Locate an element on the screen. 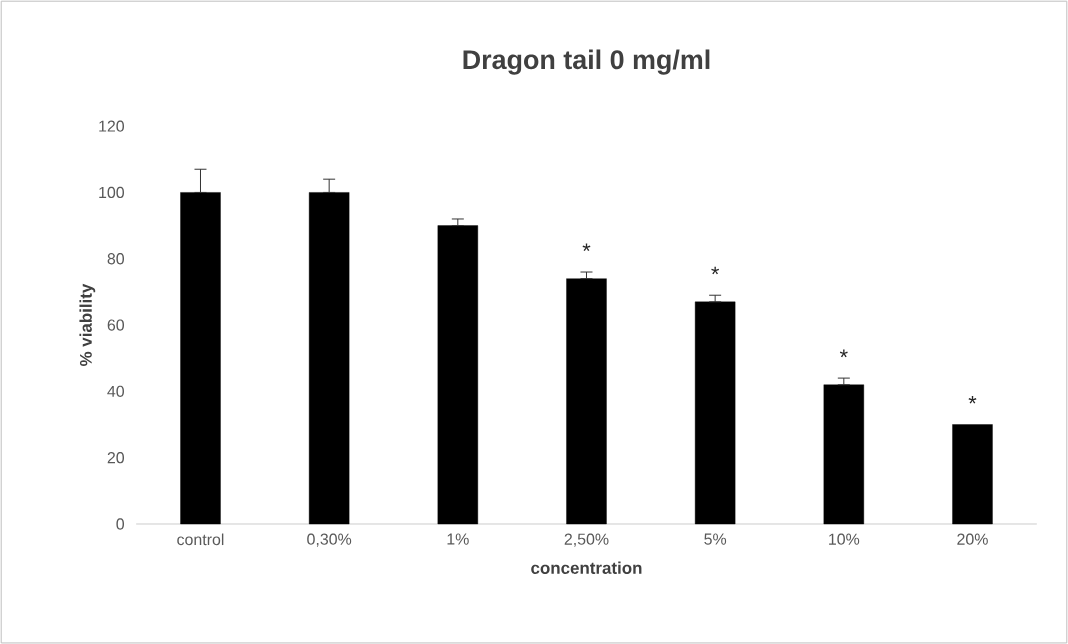  x-axis-title: concentration is located at coordinates (586, 567).